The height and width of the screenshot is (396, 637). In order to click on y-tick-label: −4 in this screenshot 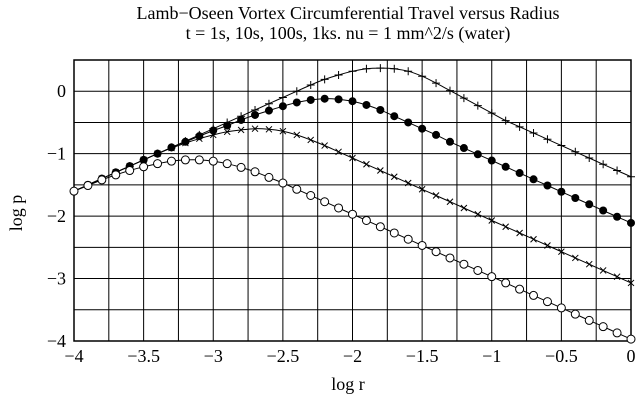, I will do `click(56, 341)`.